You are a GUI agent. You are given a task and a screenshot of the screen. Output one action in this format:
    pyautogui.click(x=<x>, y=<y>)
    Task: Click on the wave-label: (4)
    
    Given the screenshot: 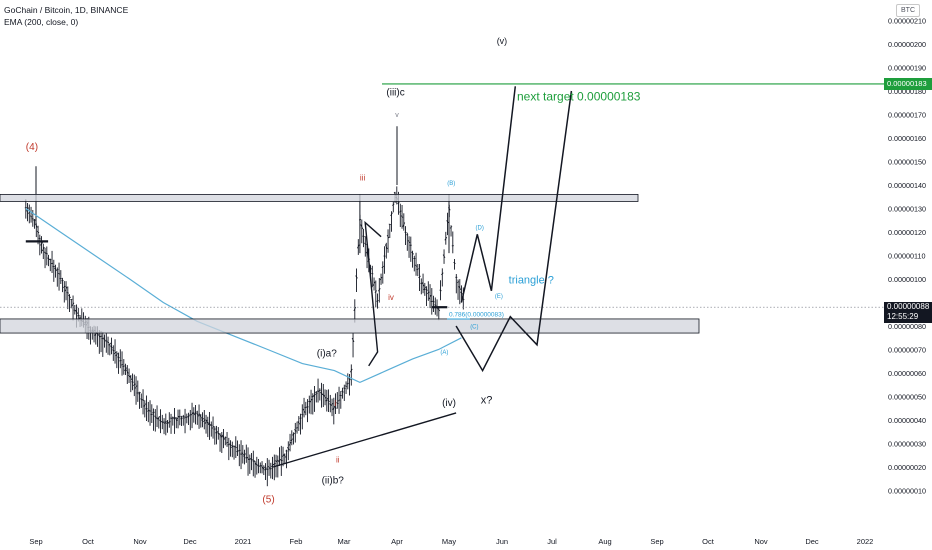 What is the action you would take?
    pyautogui.click(x=32, y=147)
    